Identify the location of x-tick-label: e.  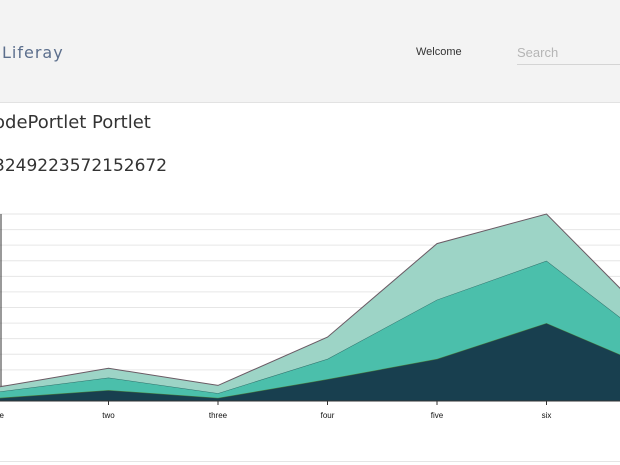
(2, 415).